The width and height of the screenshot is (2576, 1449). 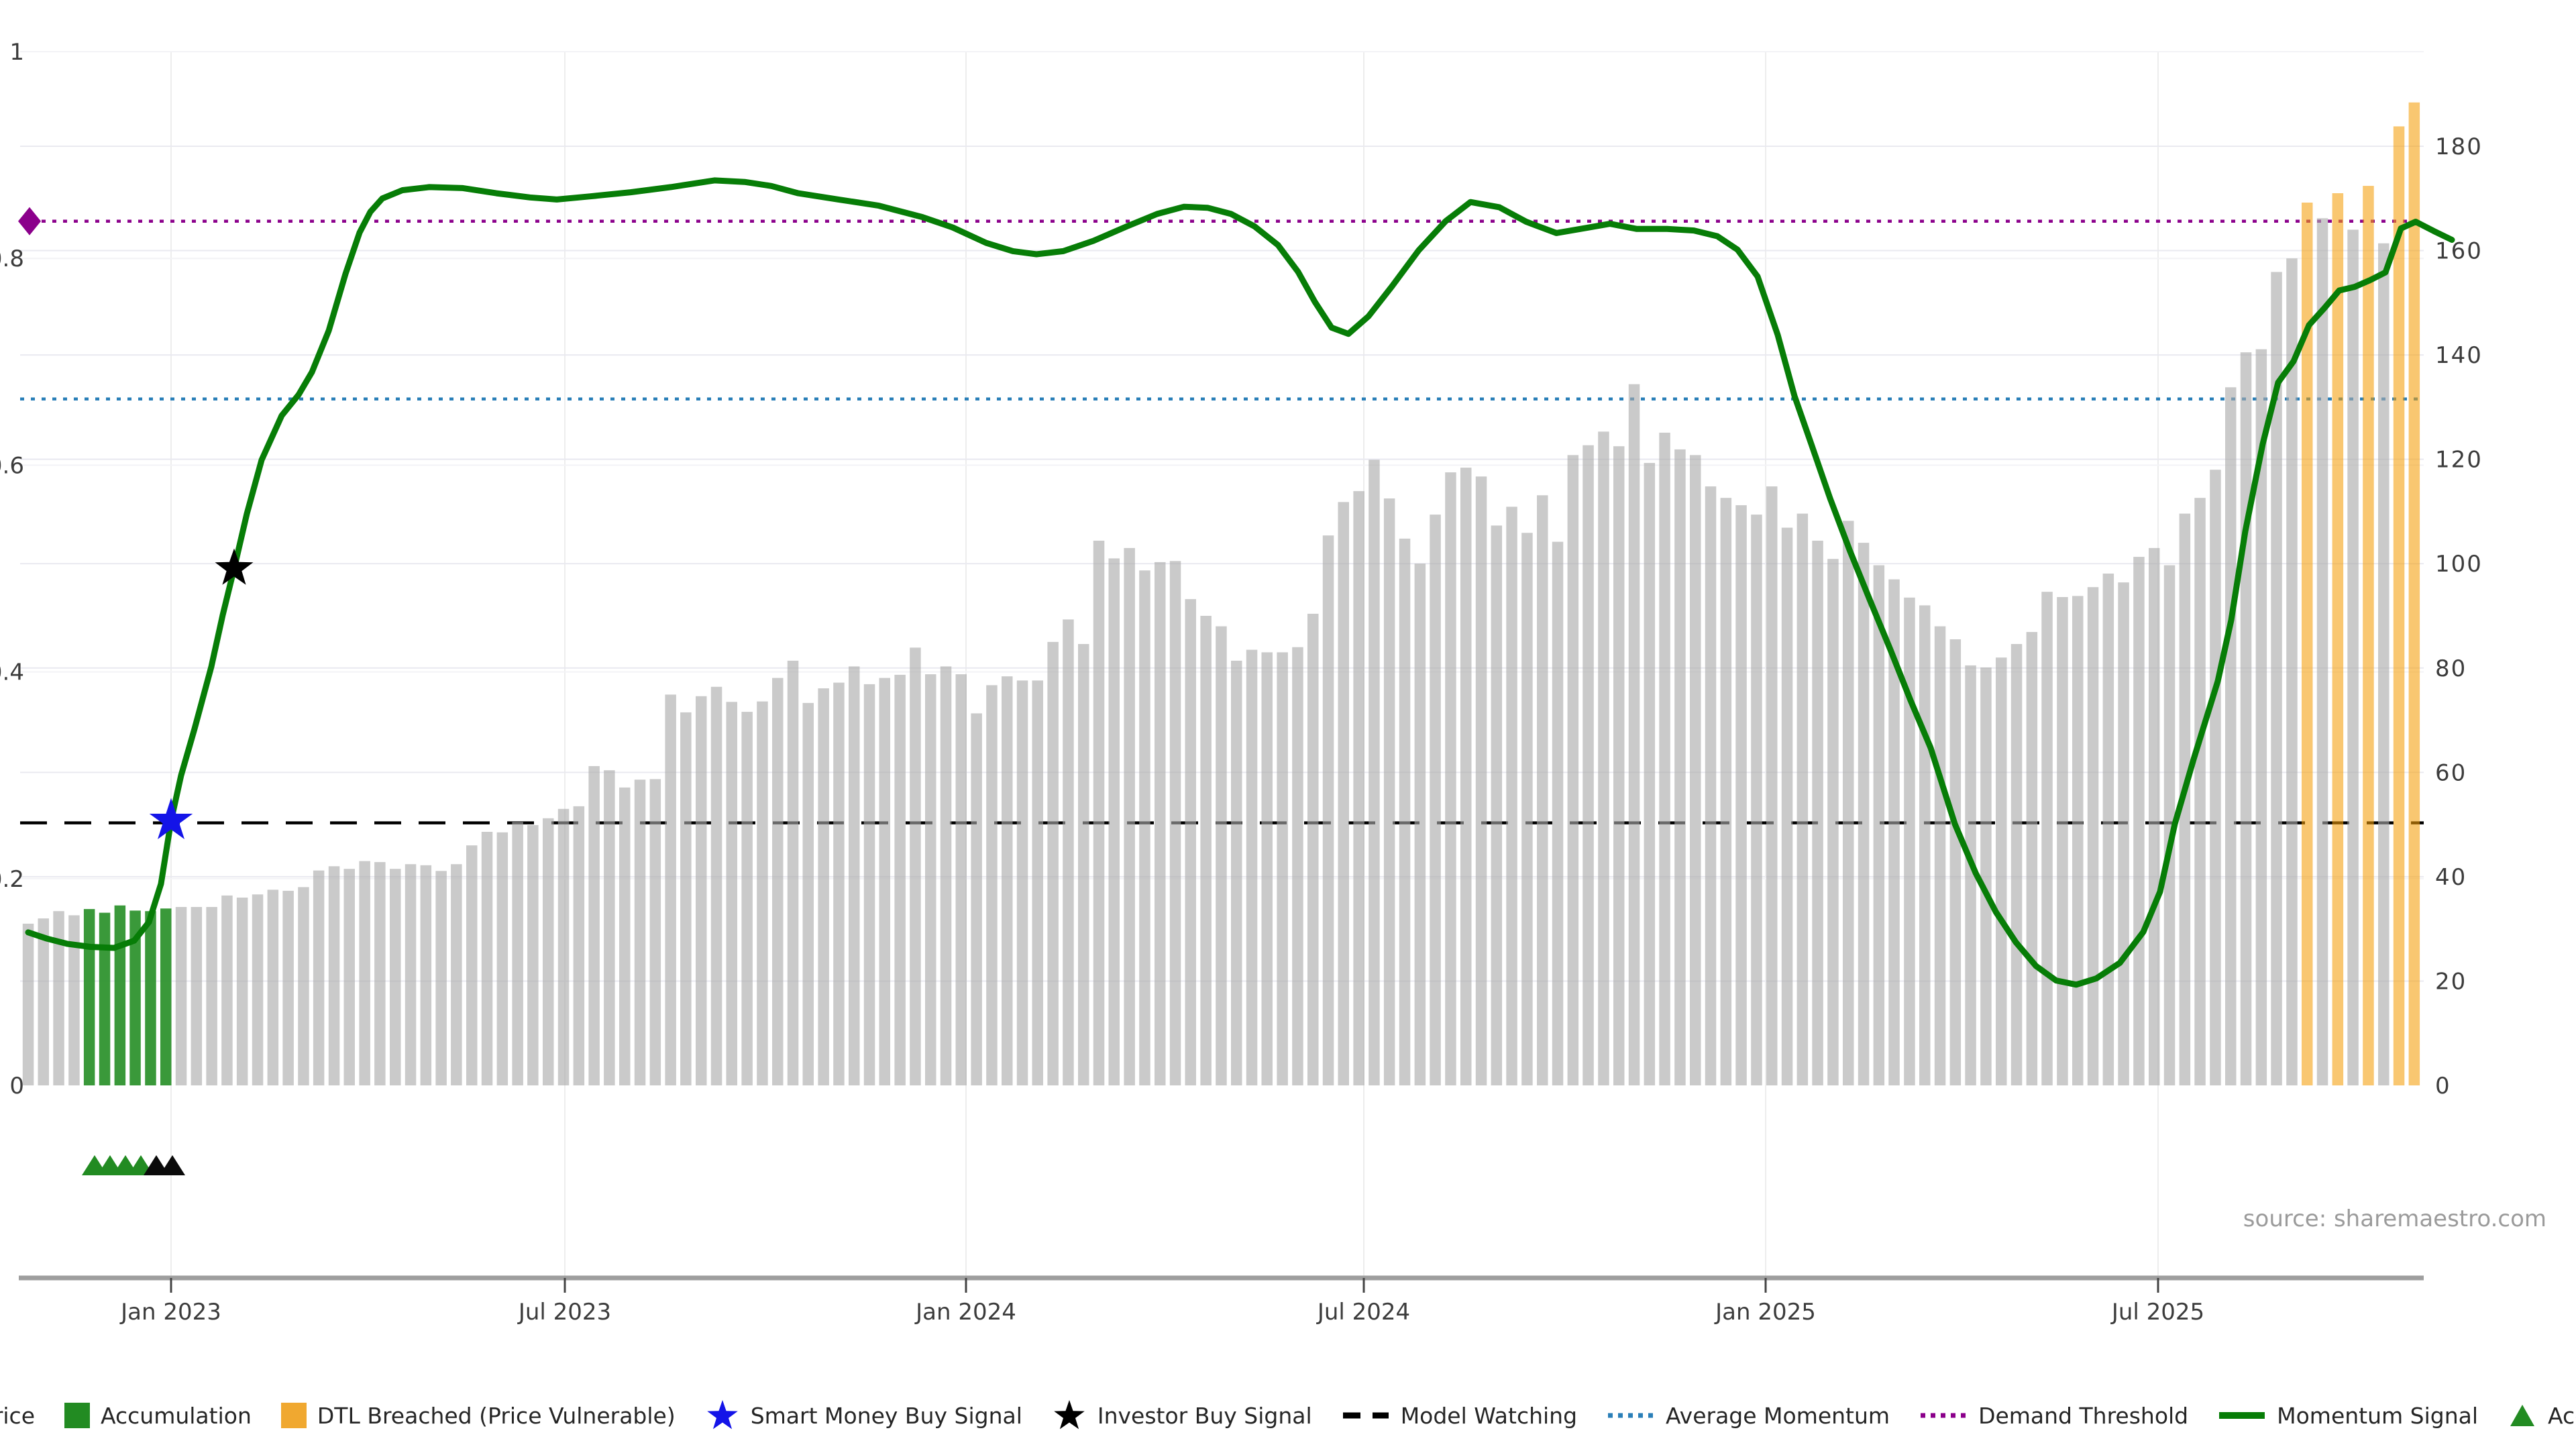 I want to click on source-credit: source: sharemaestro.com, so click(x=2394, y=1218).